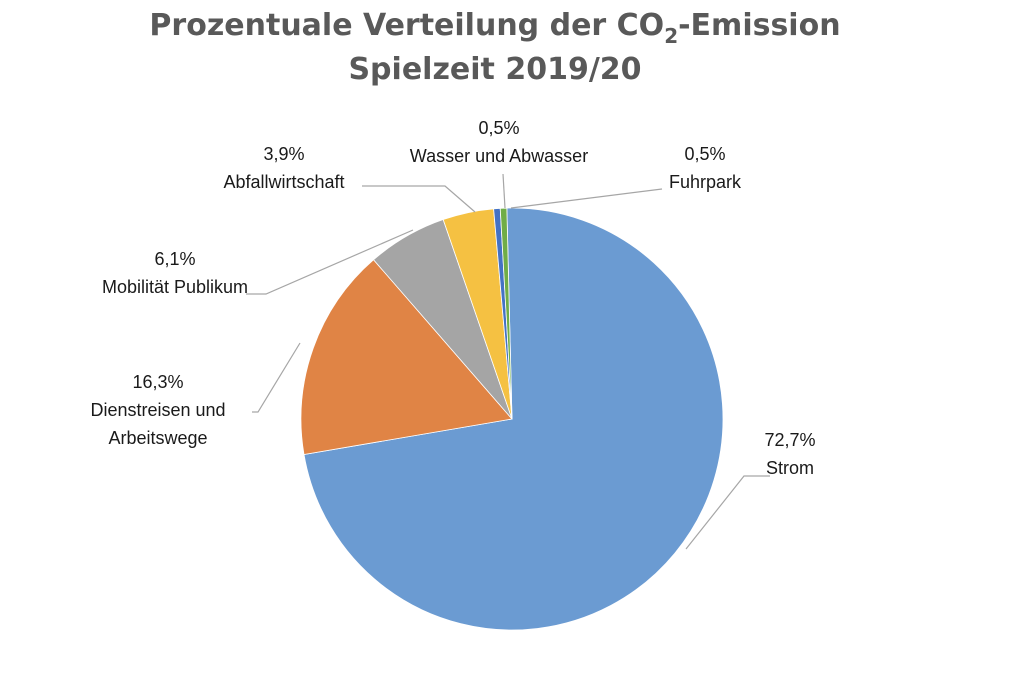  I want to click on data-label-name-0: Strom, so click(790, 468).